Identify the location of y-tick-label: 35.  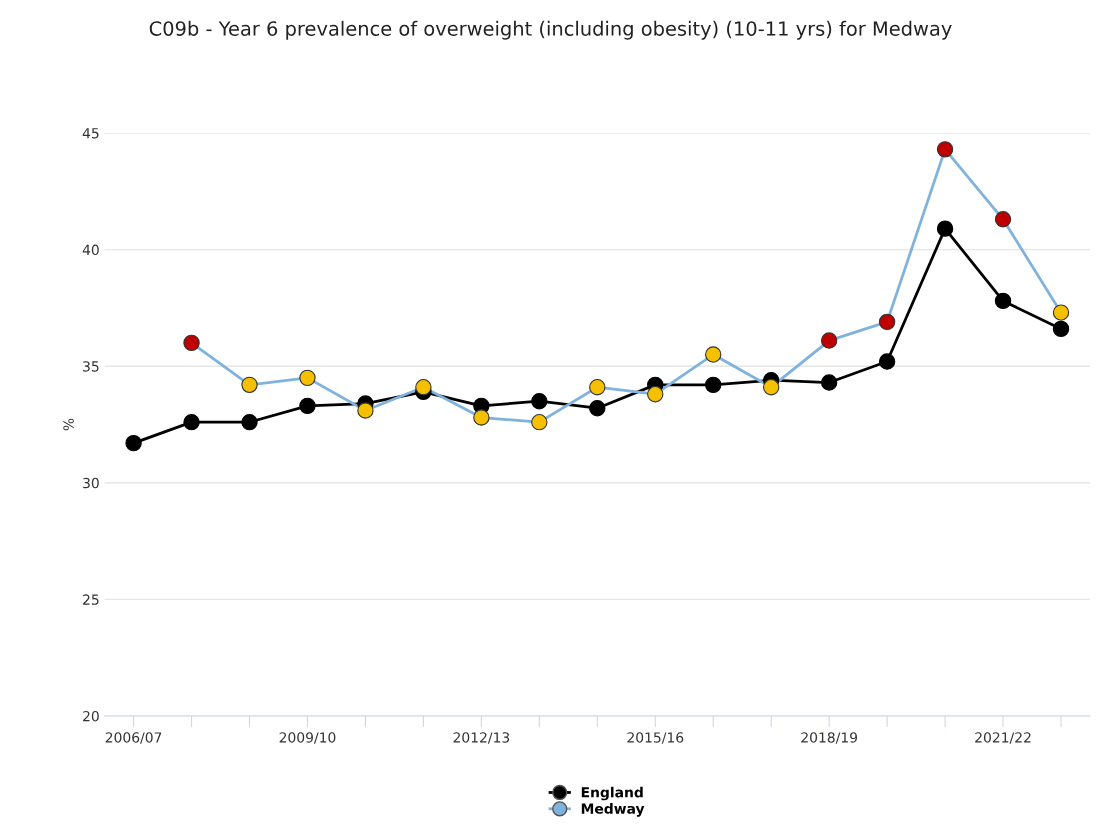
(91, 366).